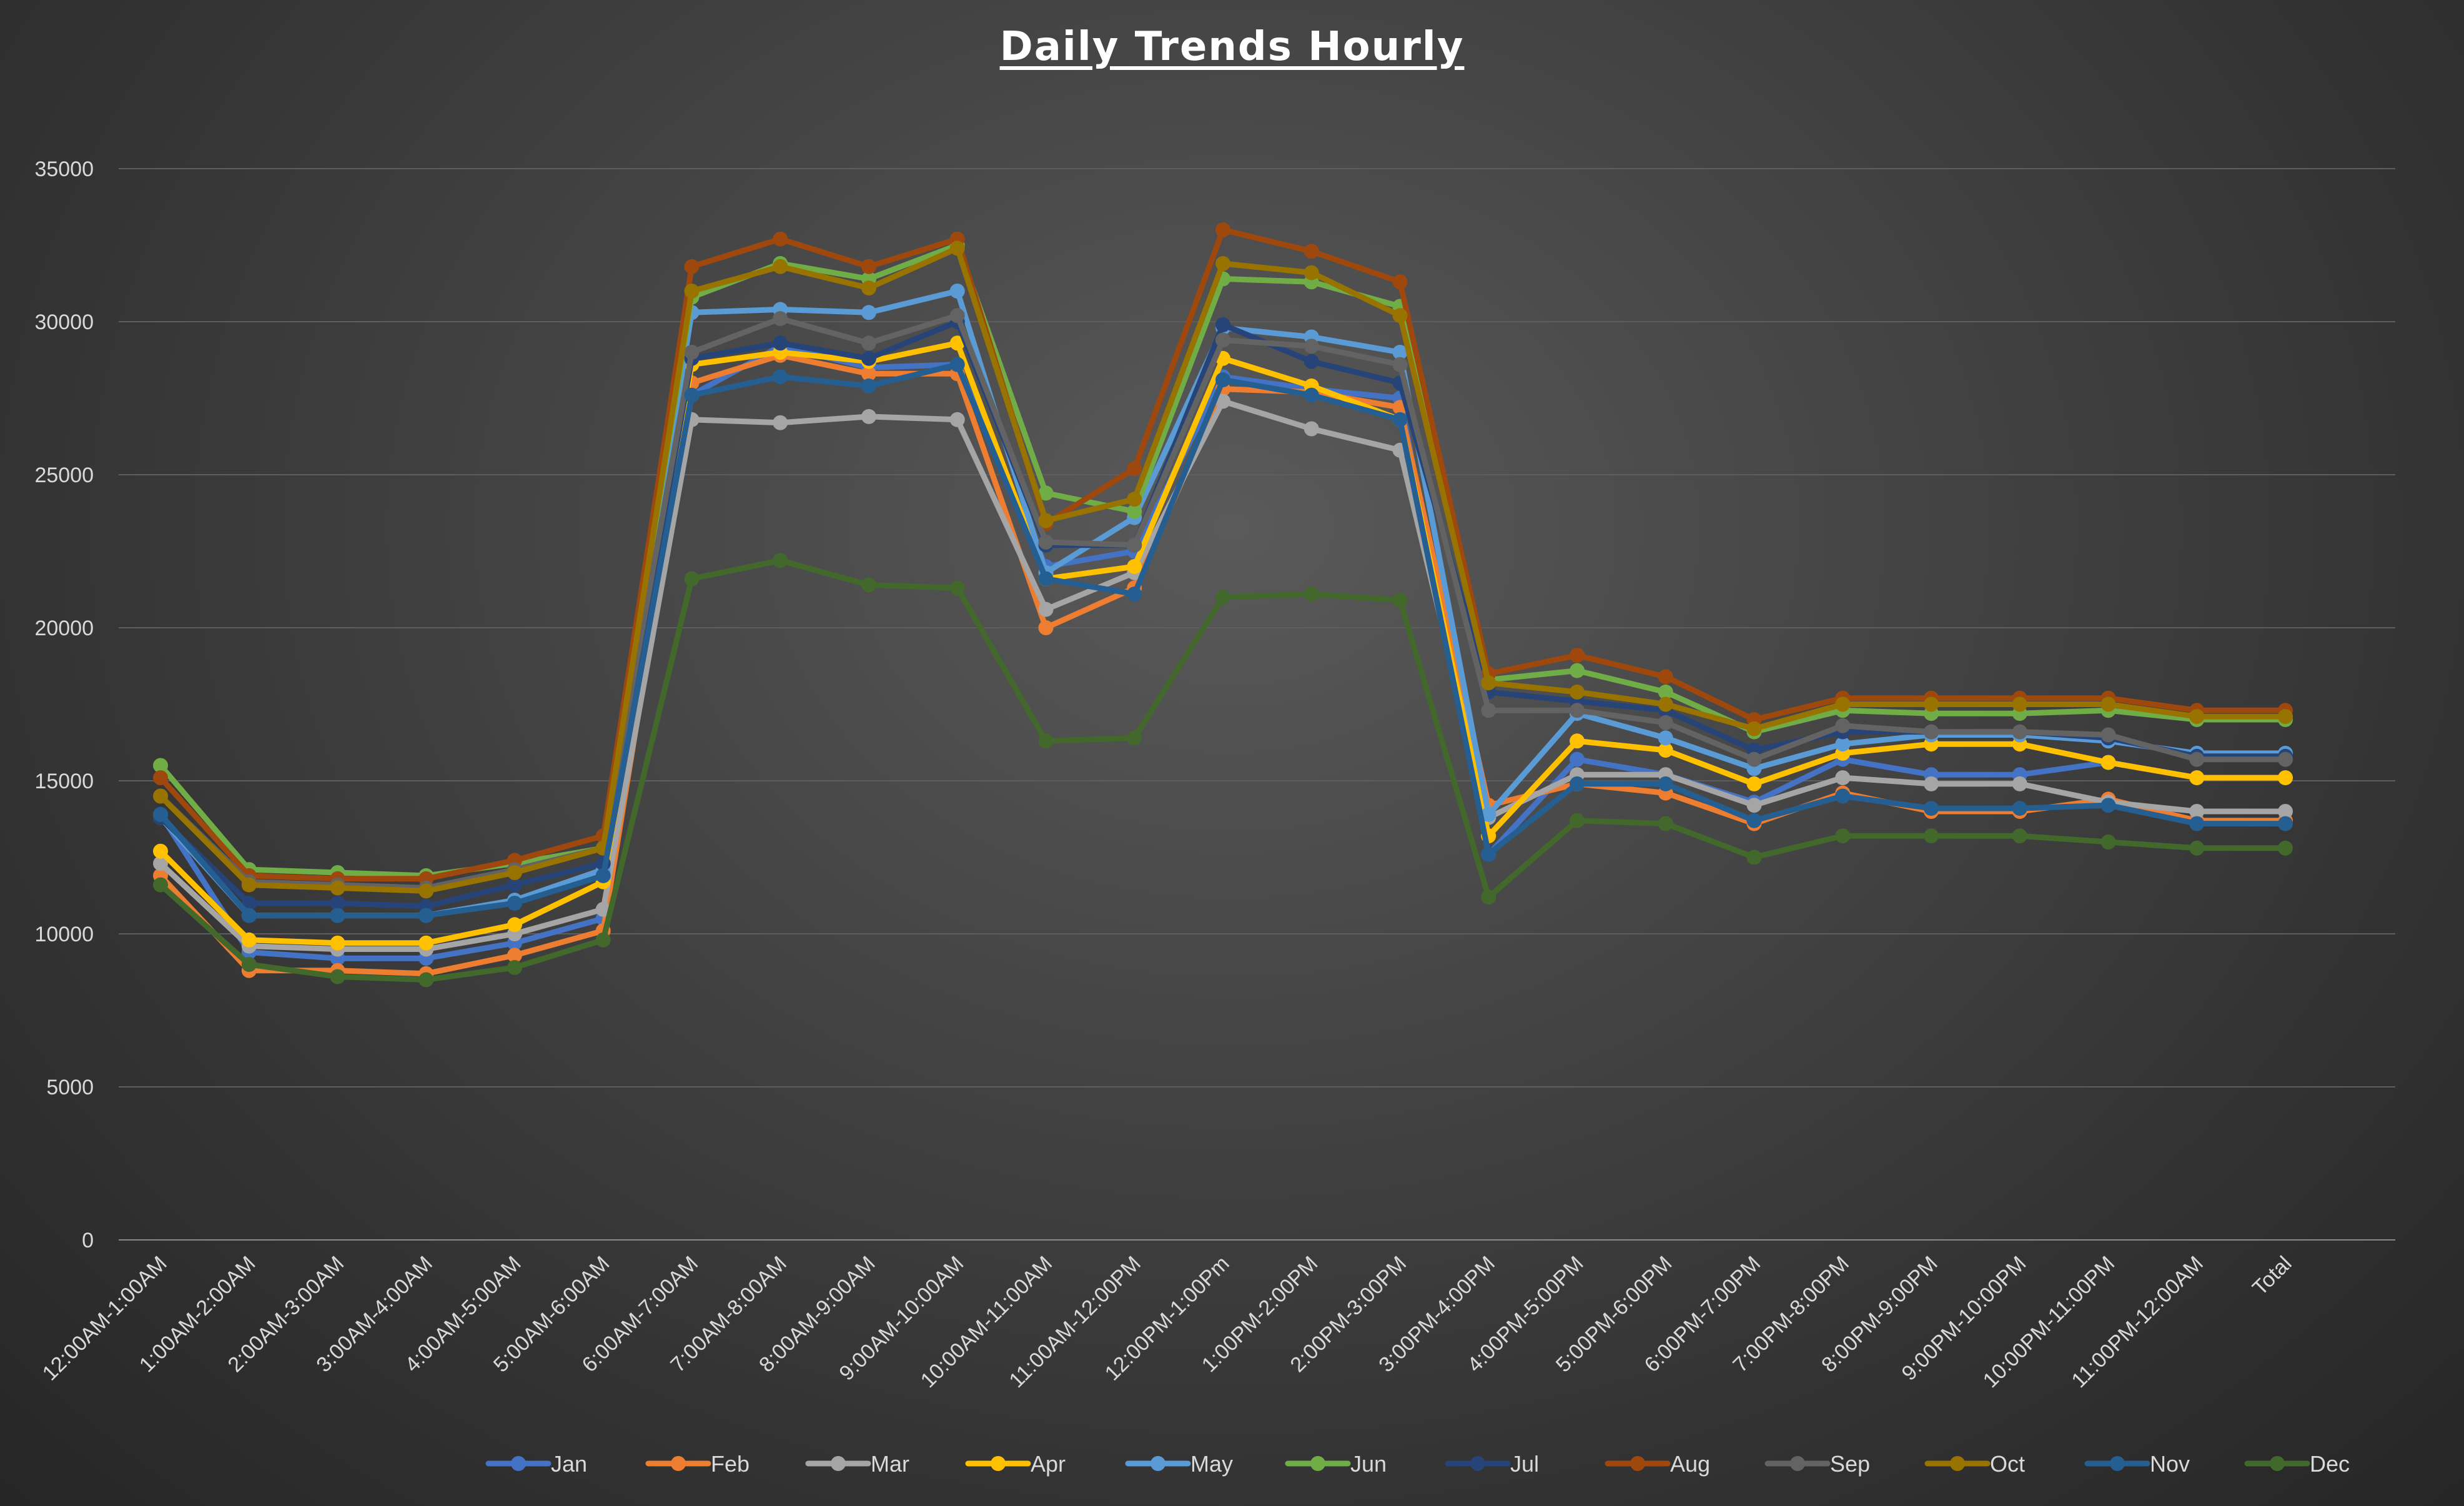  Describe the element at coordinates (70, 1087) in the screenshot. I see `y-tick-label: 5000` at that location.